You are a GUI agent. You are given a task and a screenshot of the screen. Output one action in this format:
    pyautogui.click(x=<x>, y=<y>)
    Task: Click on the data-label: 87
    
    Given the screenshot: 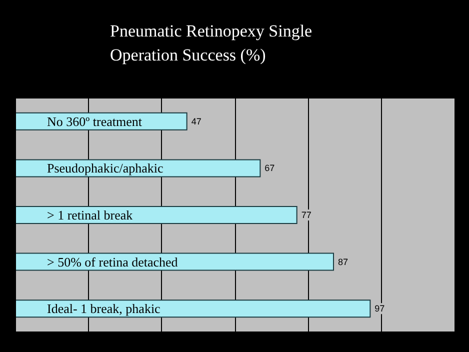 What is the action you would take?
    pyautogui.click(x=343, y=261)
    